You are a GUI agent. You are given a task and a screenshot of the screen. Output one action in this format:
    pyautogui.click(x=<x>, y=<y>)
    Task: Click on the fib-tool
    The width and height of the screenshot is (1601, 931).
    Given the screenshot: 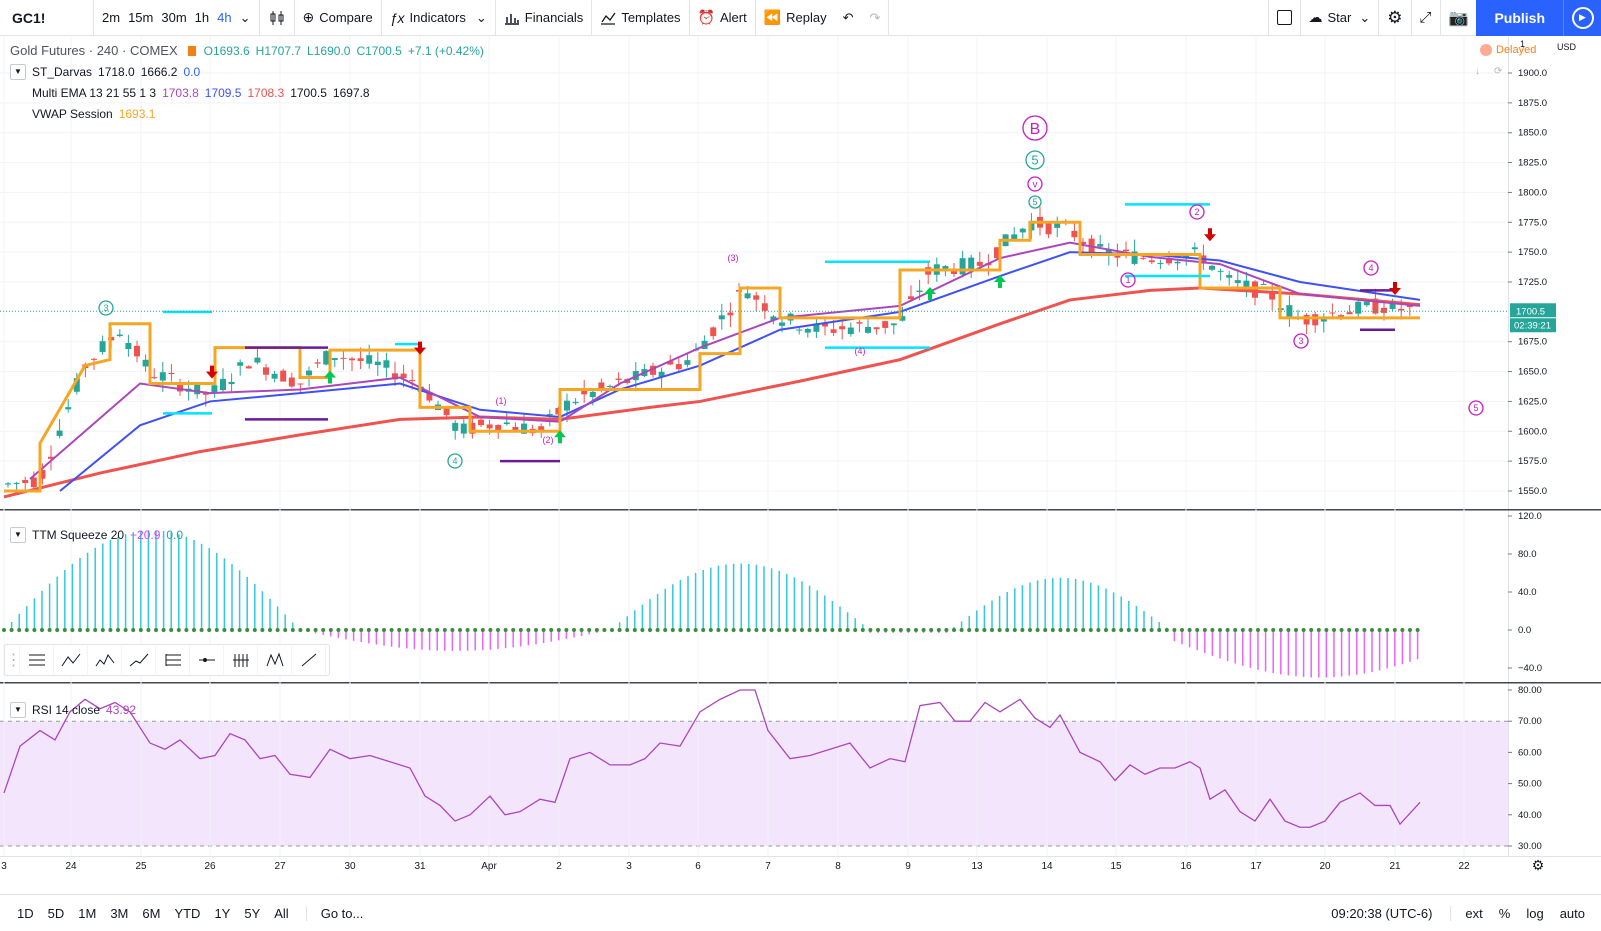 What is the action you would take?
    pyautogui.click(x=173, y=660)
    